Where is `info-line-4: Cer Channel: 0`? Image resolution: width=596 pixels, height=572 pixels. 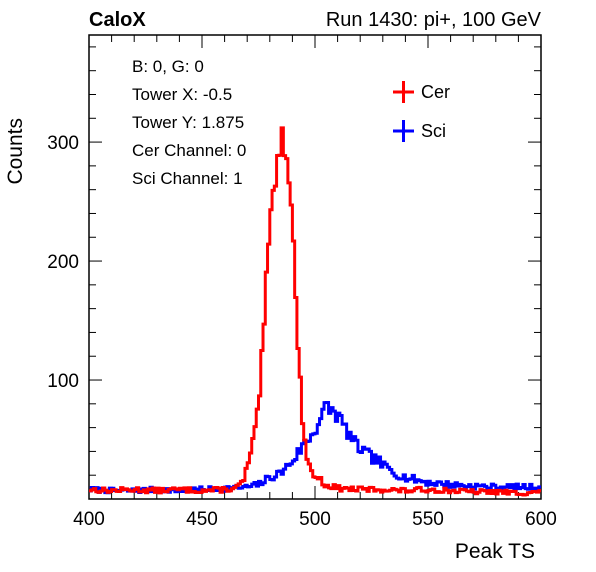 info-line-4: Cer Channel: 0 is located at coordinates (189, 150).